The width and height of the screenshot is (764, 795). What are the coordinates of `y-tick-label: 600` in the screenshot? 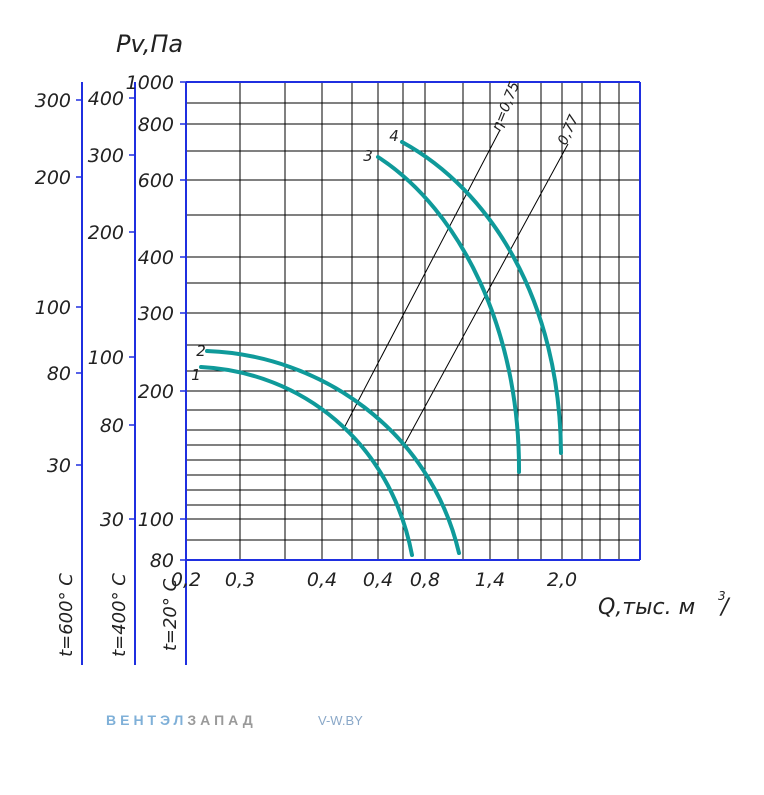 It's located at (156, 181).